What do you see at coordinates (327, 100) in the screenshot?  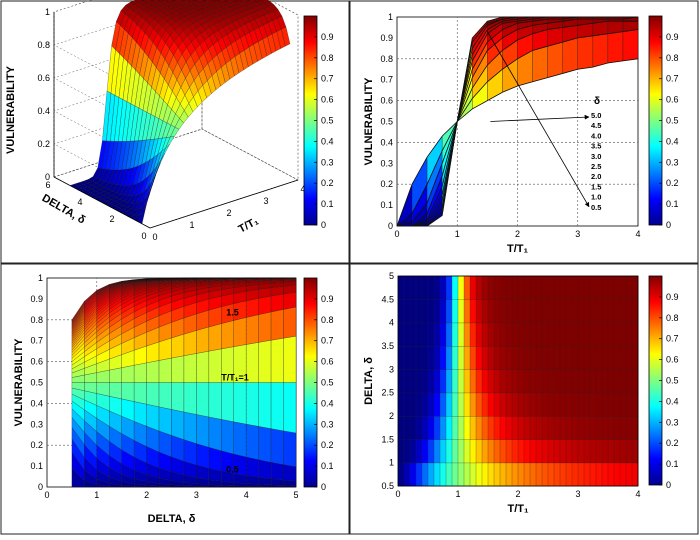 I see `colorbar-tick-label-tl: 0.6` at bounding box center [327, 100].